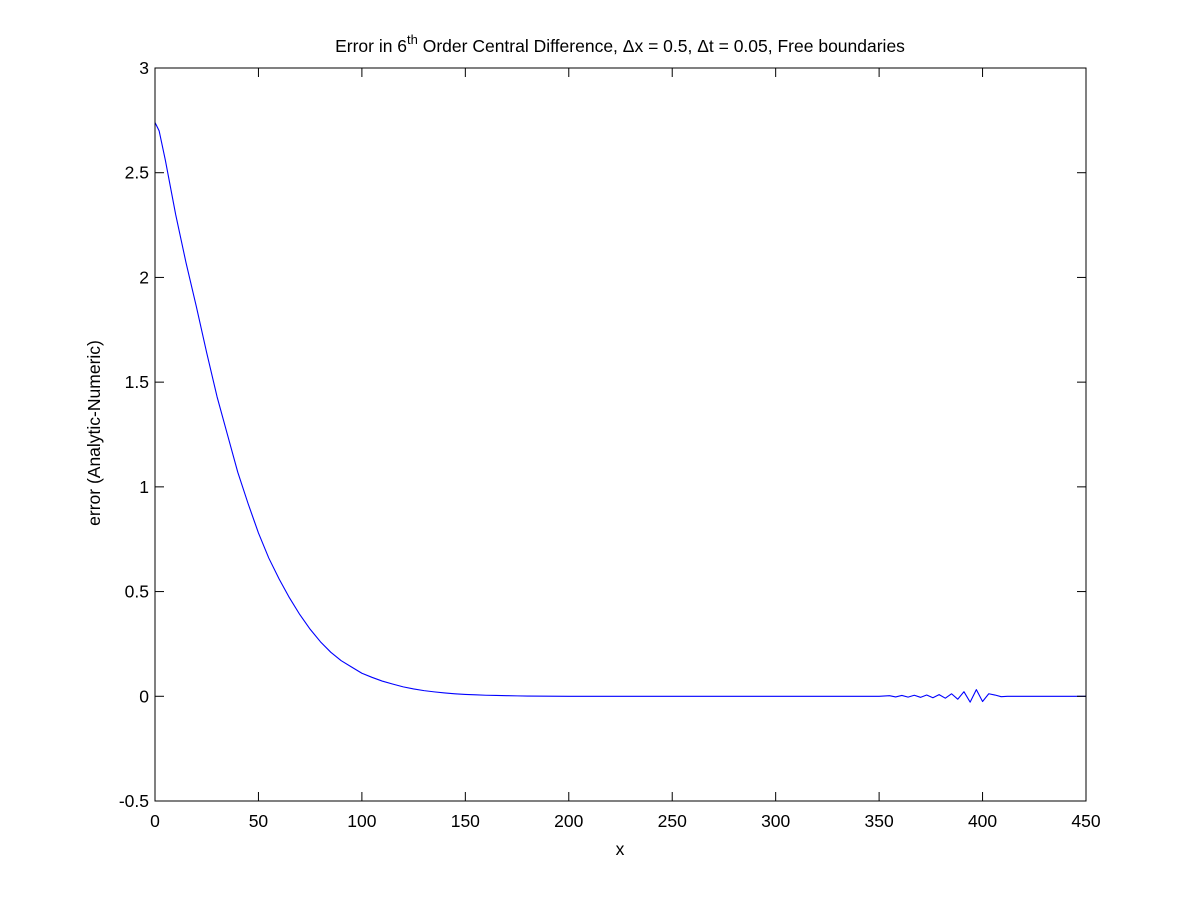 This screenshot has height=900, width=1200. I want to click on y-tick-label: -0.5, so click(134, 801).